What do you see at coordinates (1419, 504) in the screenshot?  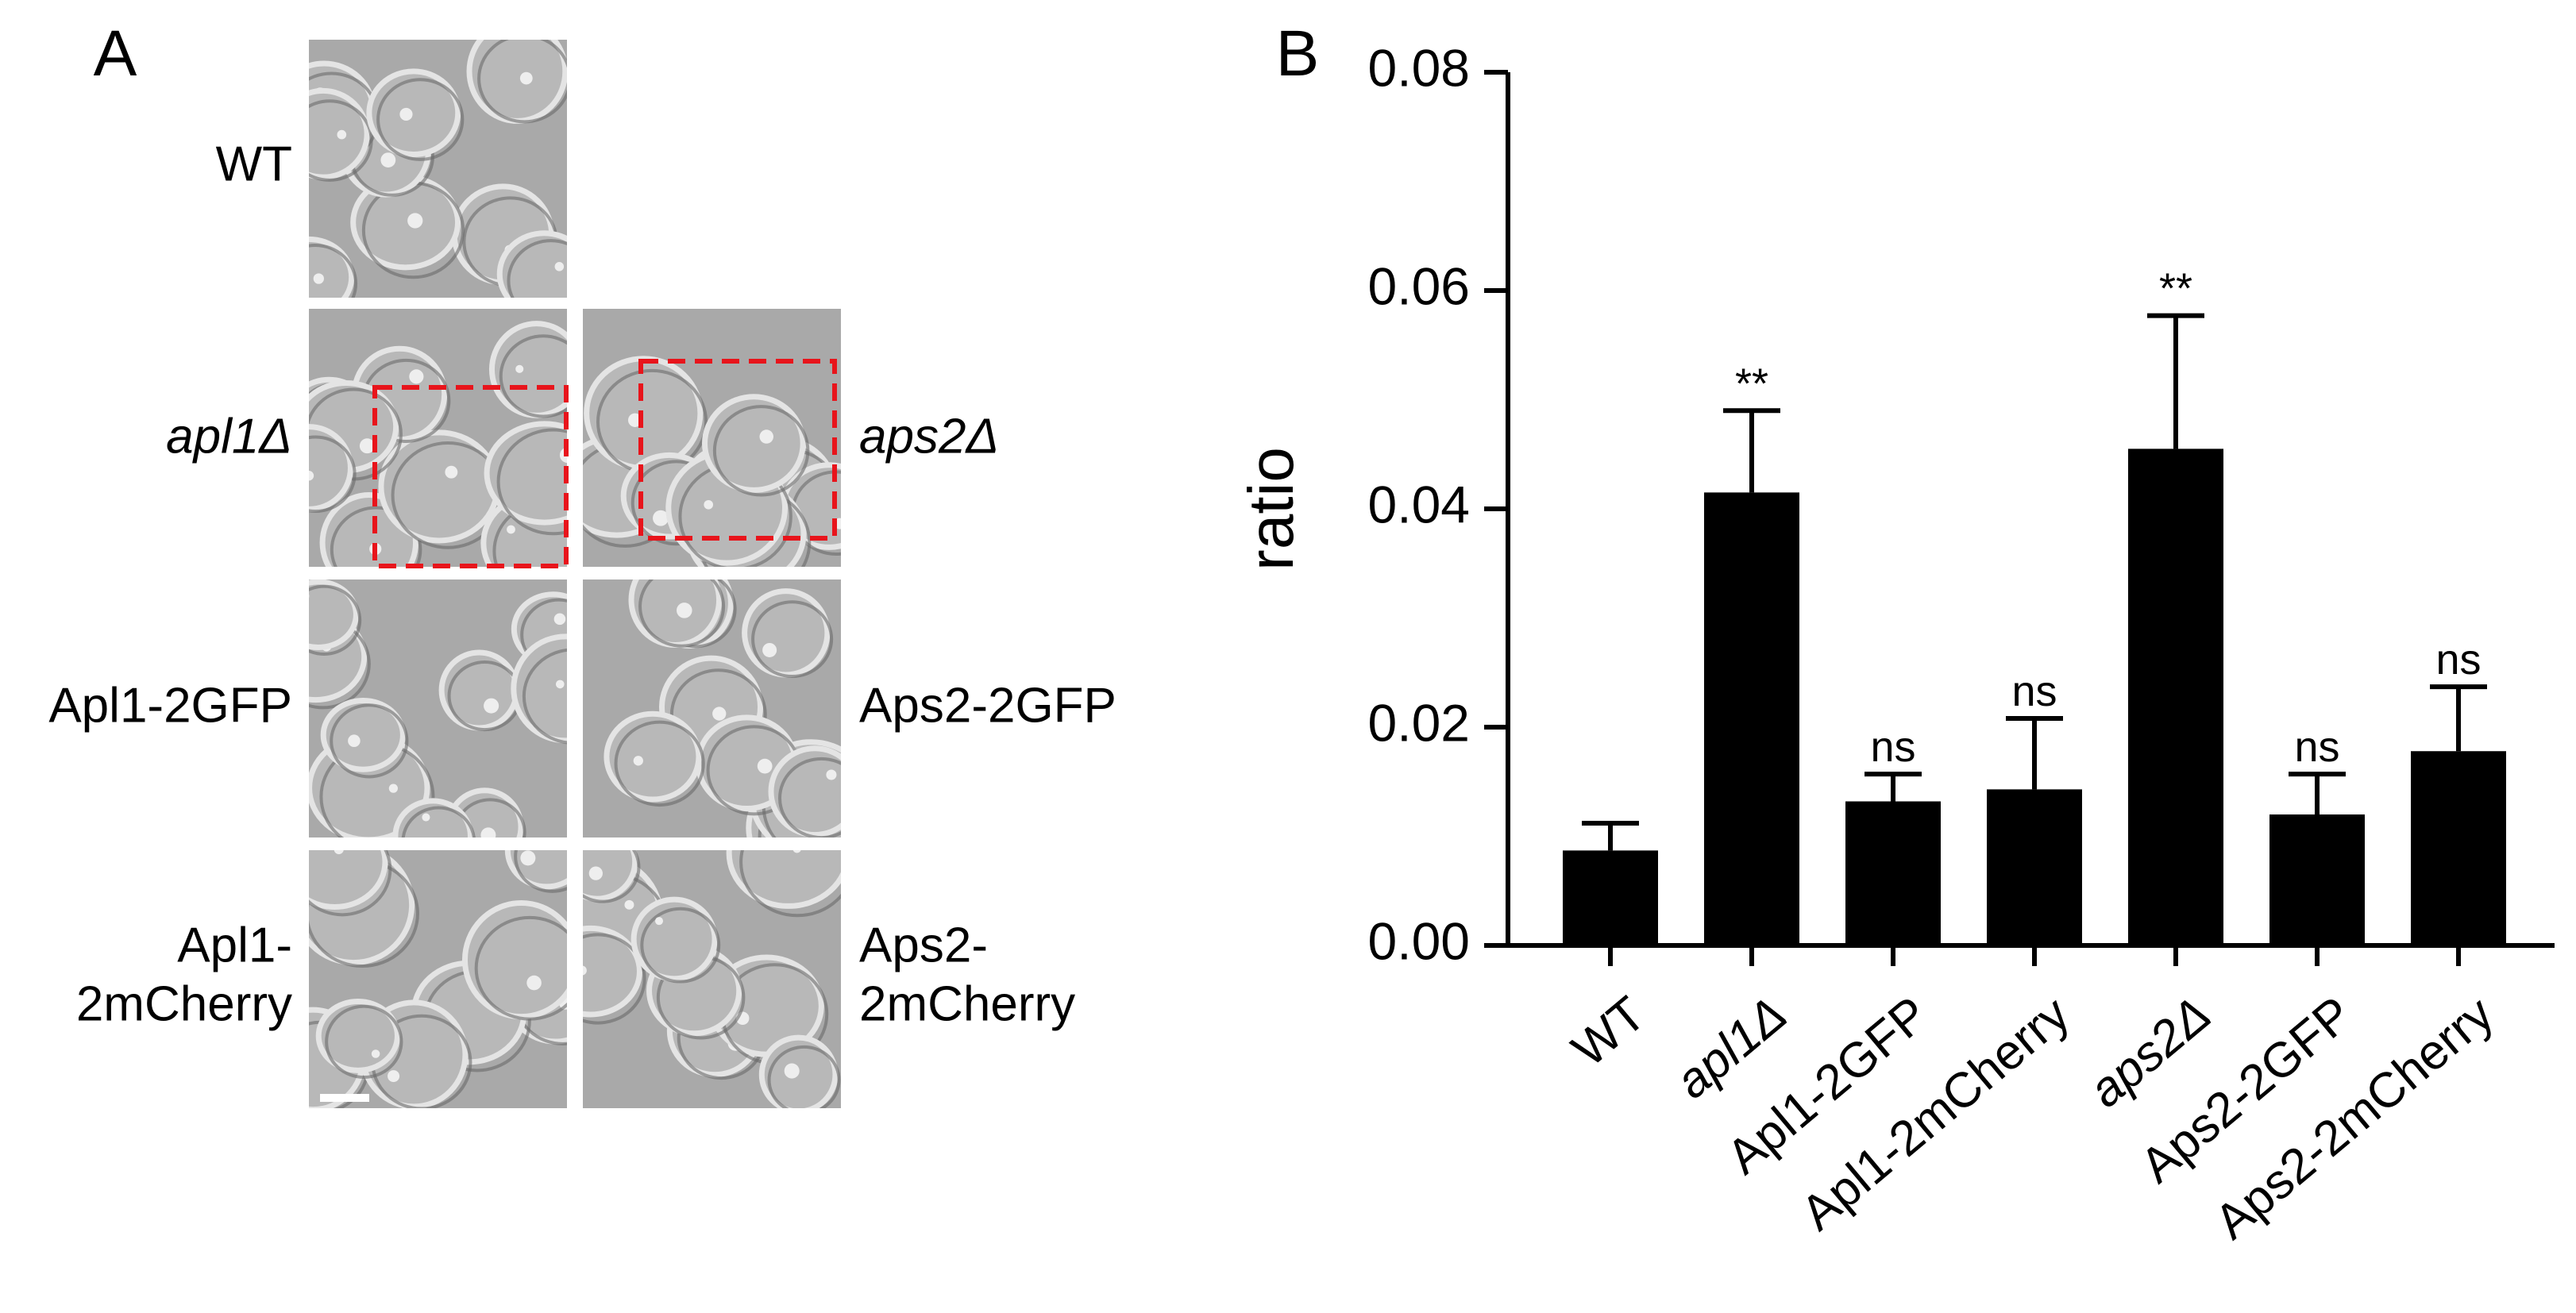 I see `y-tick-label: 0.04` at bounding box center [1419, 504].